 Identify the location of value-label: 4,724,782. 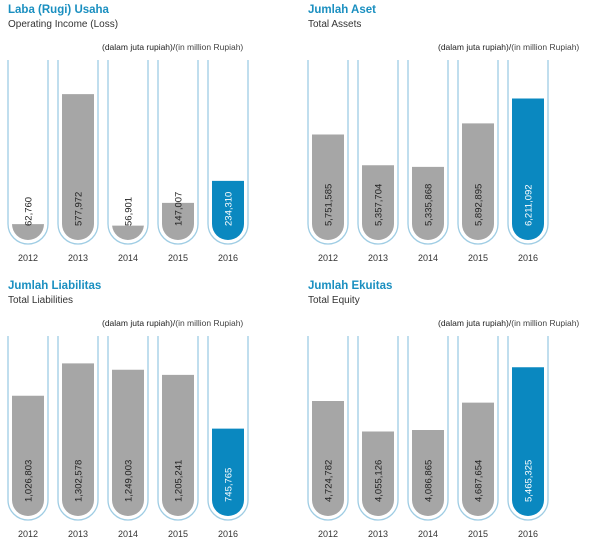
(329, 481).